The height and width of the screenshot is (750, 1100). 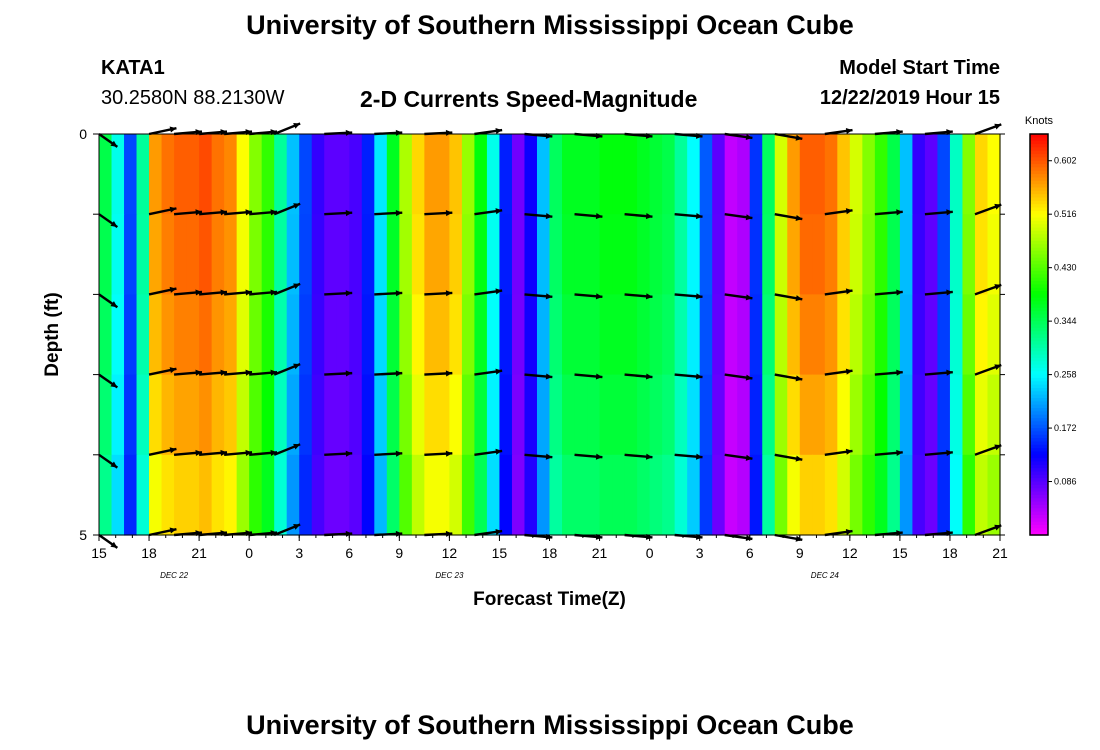 What do you see at coordinates (850, 553) in the screenshot?
I see `x-tick-label: 12` at bounding box center [850, 553].